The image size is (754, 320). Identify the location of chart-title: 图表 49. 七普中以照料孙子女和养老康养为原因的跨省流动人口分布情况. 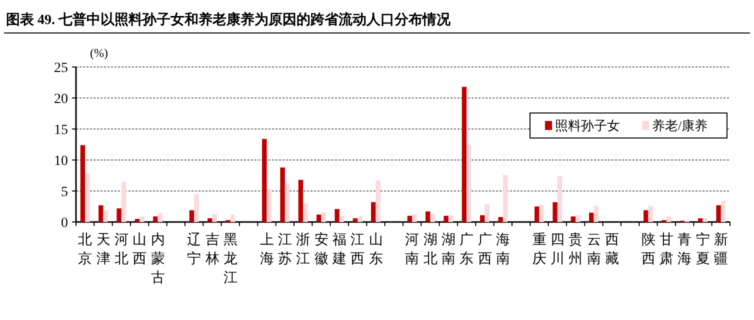
(229, 19).